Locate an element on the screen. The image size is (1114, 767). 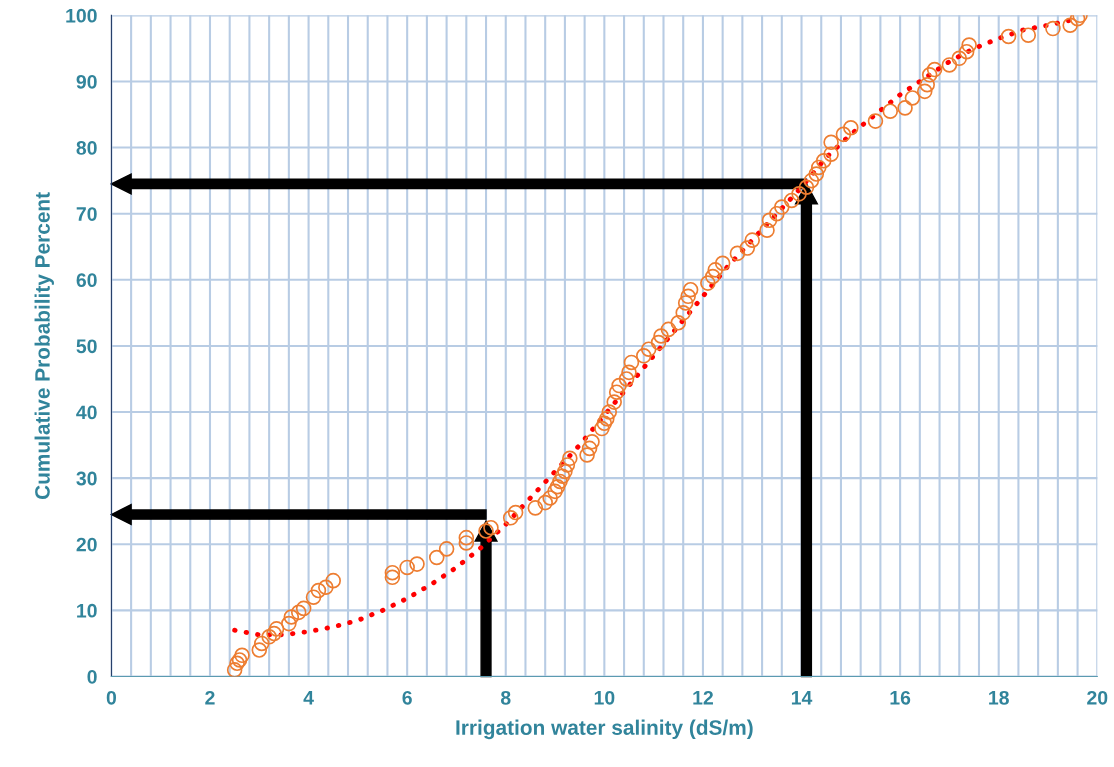
y-tick-label: 30 is located at coordinates (86, 478).